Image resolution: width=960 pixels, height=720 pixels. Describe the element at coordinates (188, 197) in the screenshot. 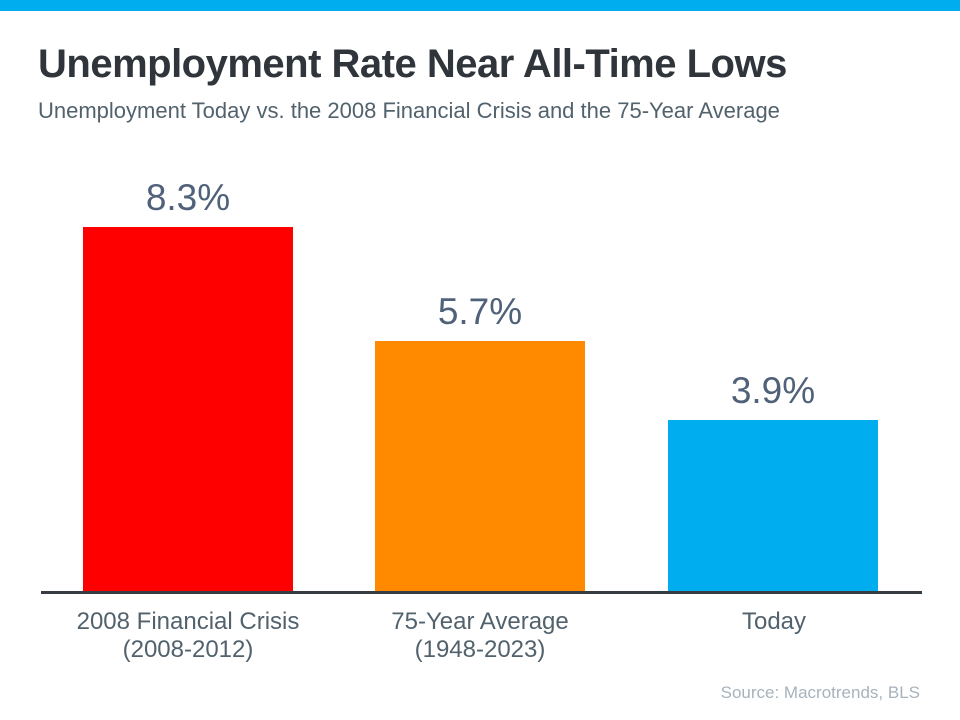

I see `value-label-2008-crisis: 8.3%` at that location.